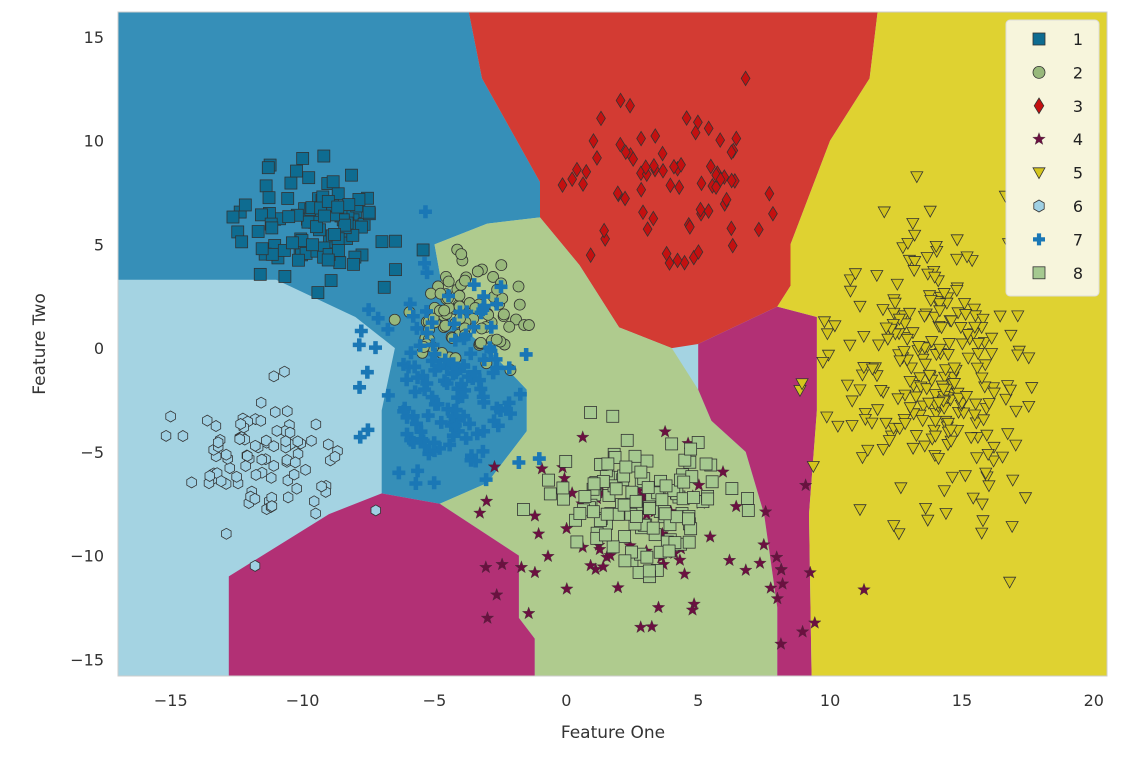  Describe the element at coordinates (1078, 239) in the screenshot. I see `legend-label-7: 7` at that location.